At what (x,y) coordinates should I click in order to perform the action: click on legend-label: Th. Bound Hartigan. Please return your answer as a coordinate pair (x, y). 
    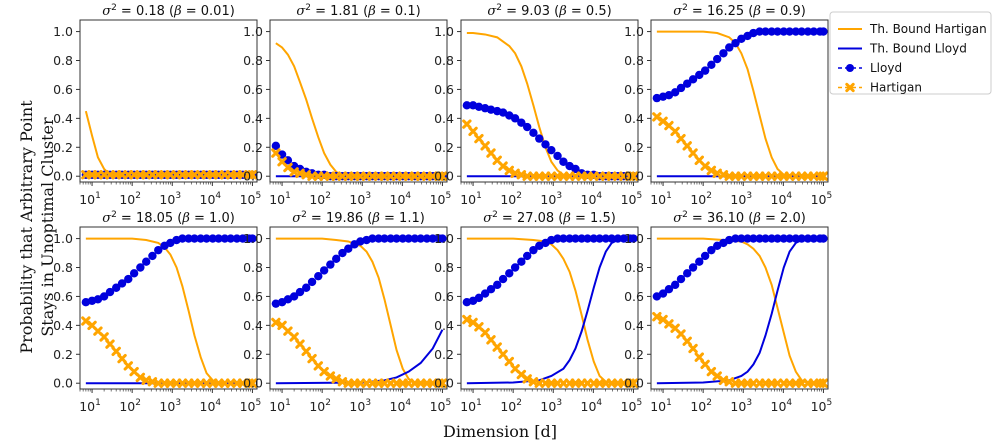
    Looking at the image, I should click on (928, 29).